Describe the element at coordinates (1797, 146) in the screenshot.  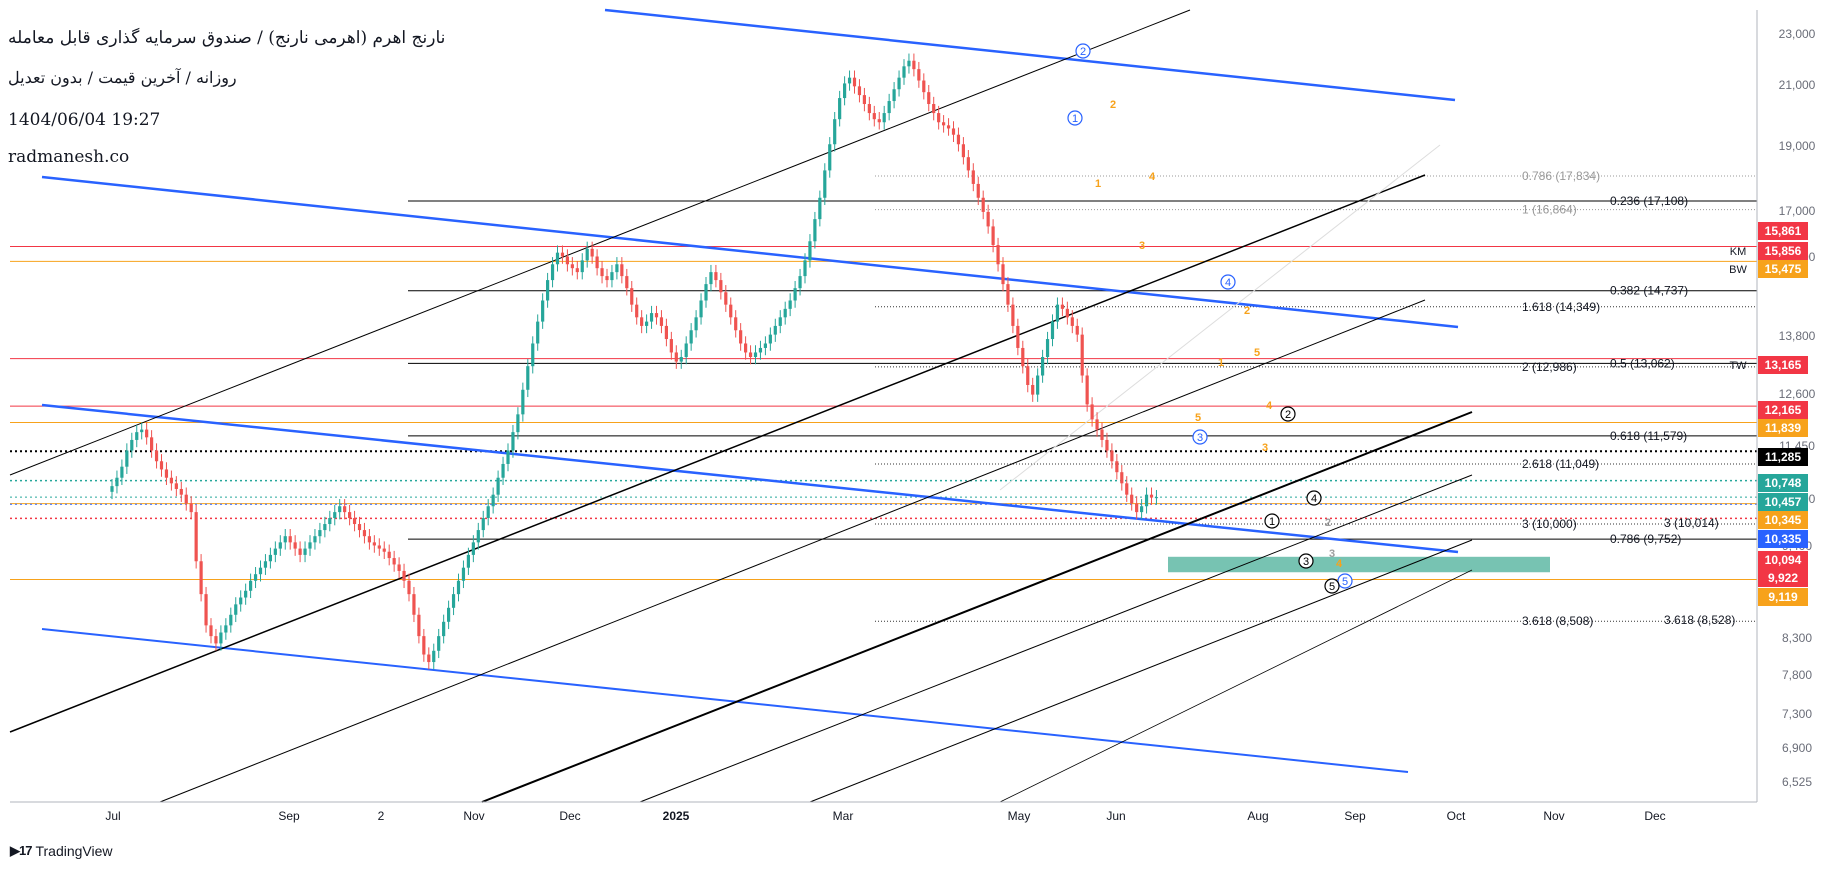
I see `y-tick-label: 19,000` at that location.